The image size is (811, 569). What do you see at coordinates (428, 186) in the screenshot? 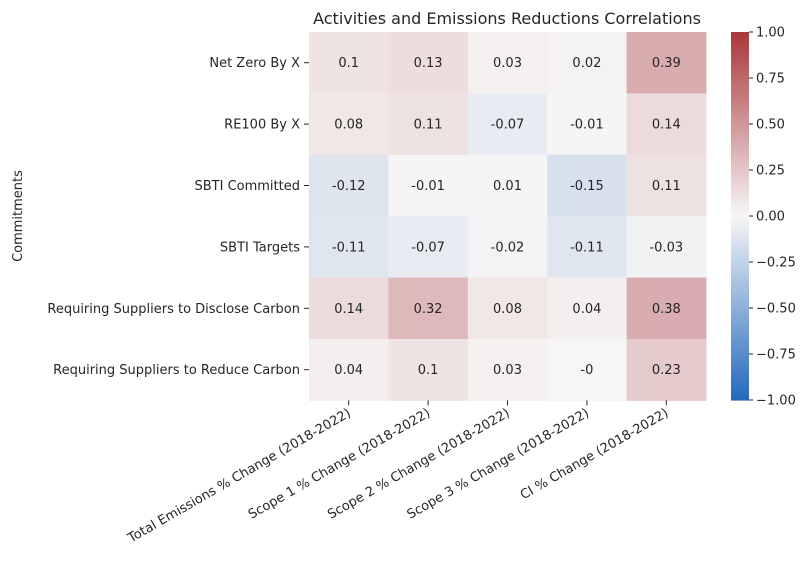
I see `cell-value-label: -0.01` at bounding box center [428, 186].